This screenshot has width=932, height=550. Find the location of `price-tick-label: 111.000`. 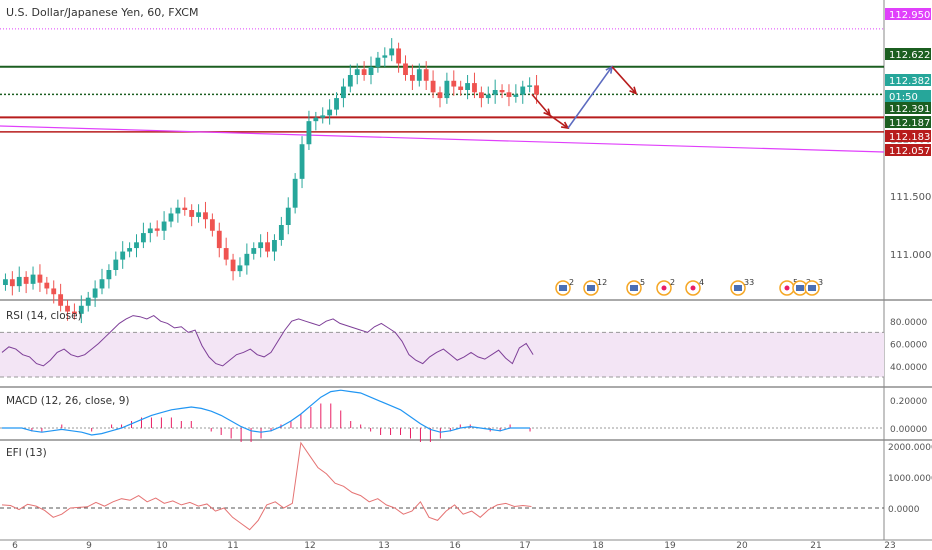

price-tick-label: 111.000 is located at coordinates (910, 255).